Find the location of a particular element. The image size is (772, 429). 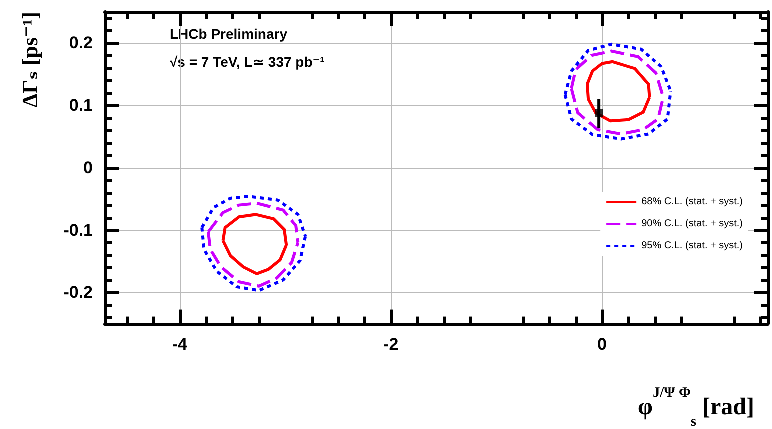

y-tick-label: 0.1 is located at coordinates (81, 106).